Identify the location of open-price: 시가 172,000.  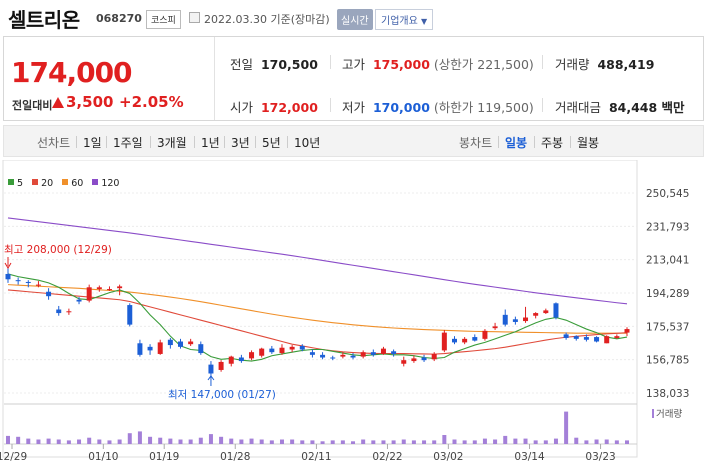
(274, 106).